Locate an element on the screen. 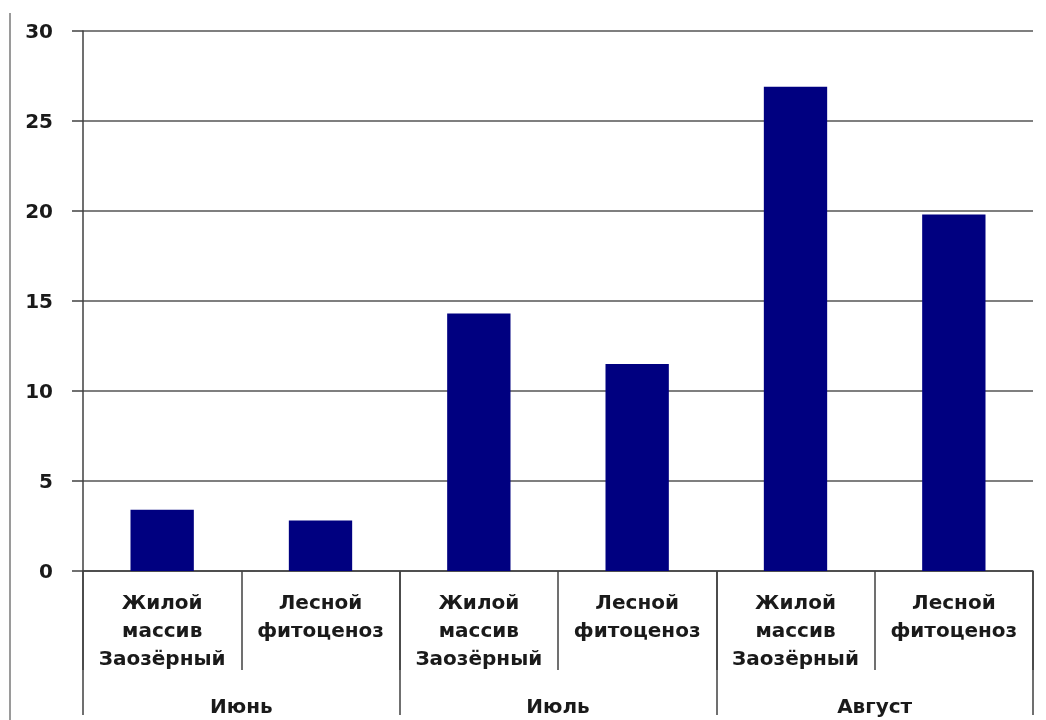 The width and height of the screenshot is (1046, 720). y-tick-label: 0 is located at coordinates (46, 571).